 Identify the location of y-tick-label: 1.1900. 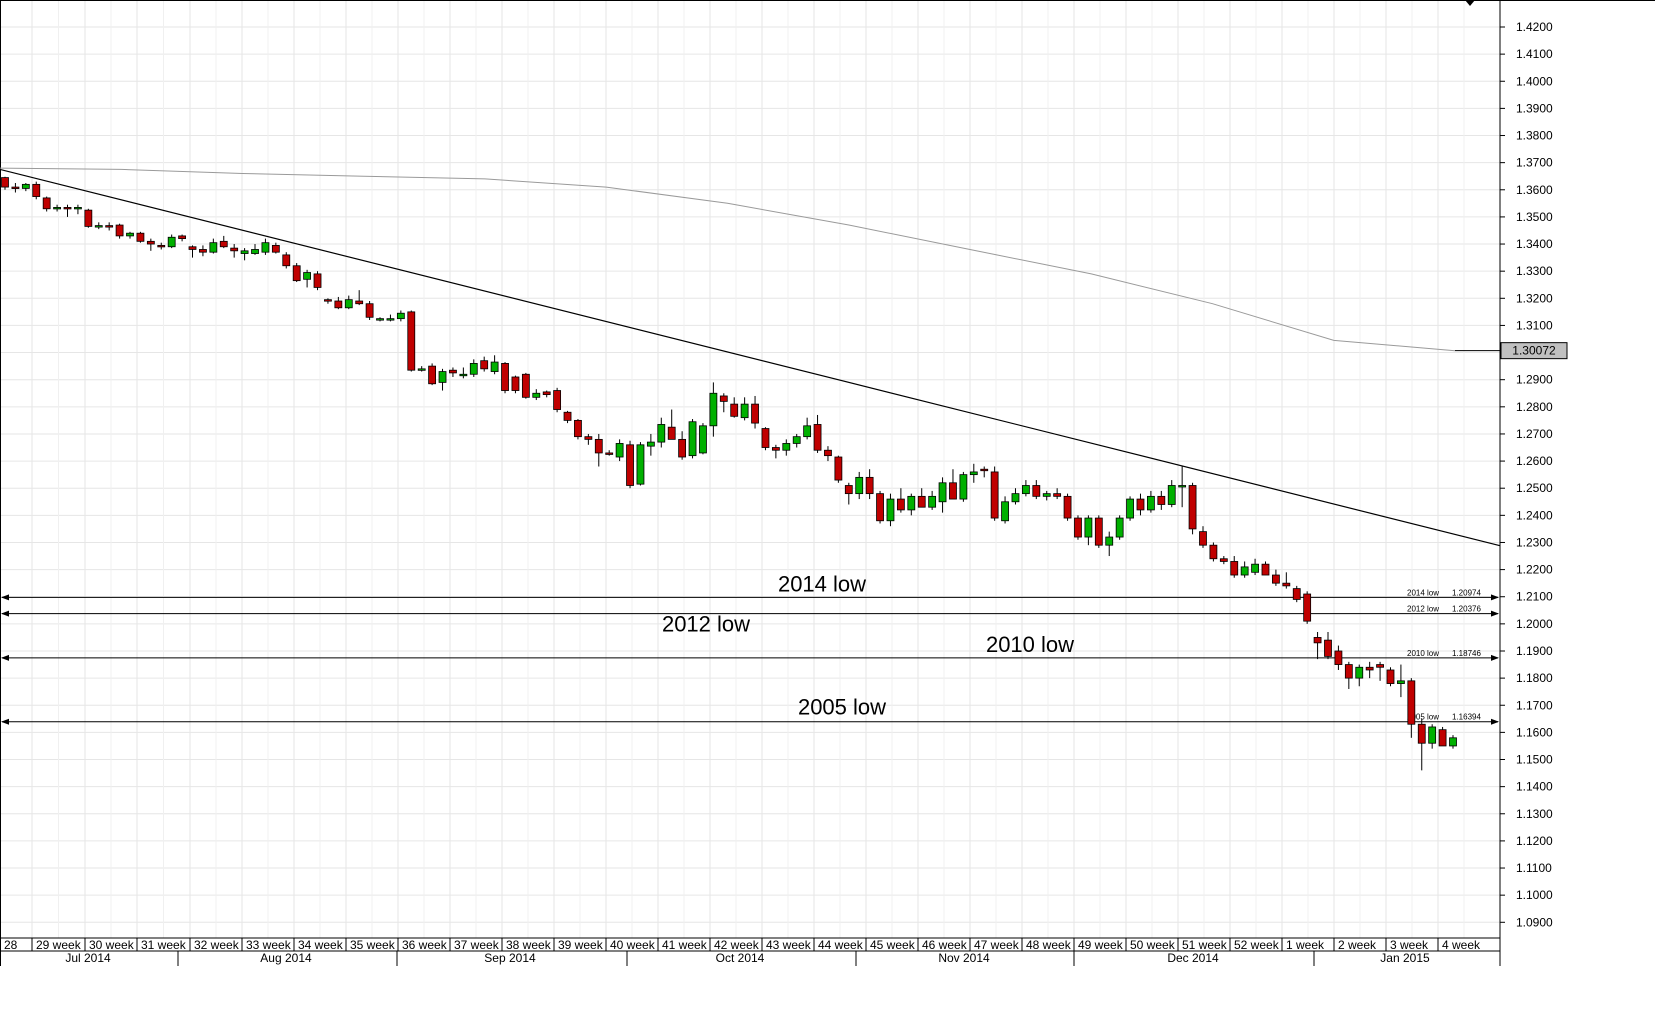
(1534, 651).